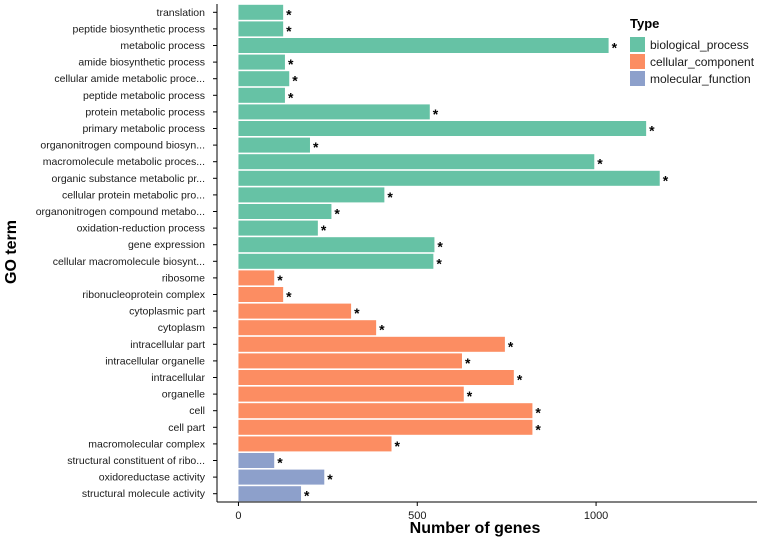  What do you see at coordinates (186, 428) in the screenshot?
I see `y-tick-label: cell part` at bounding box center [186, 428].